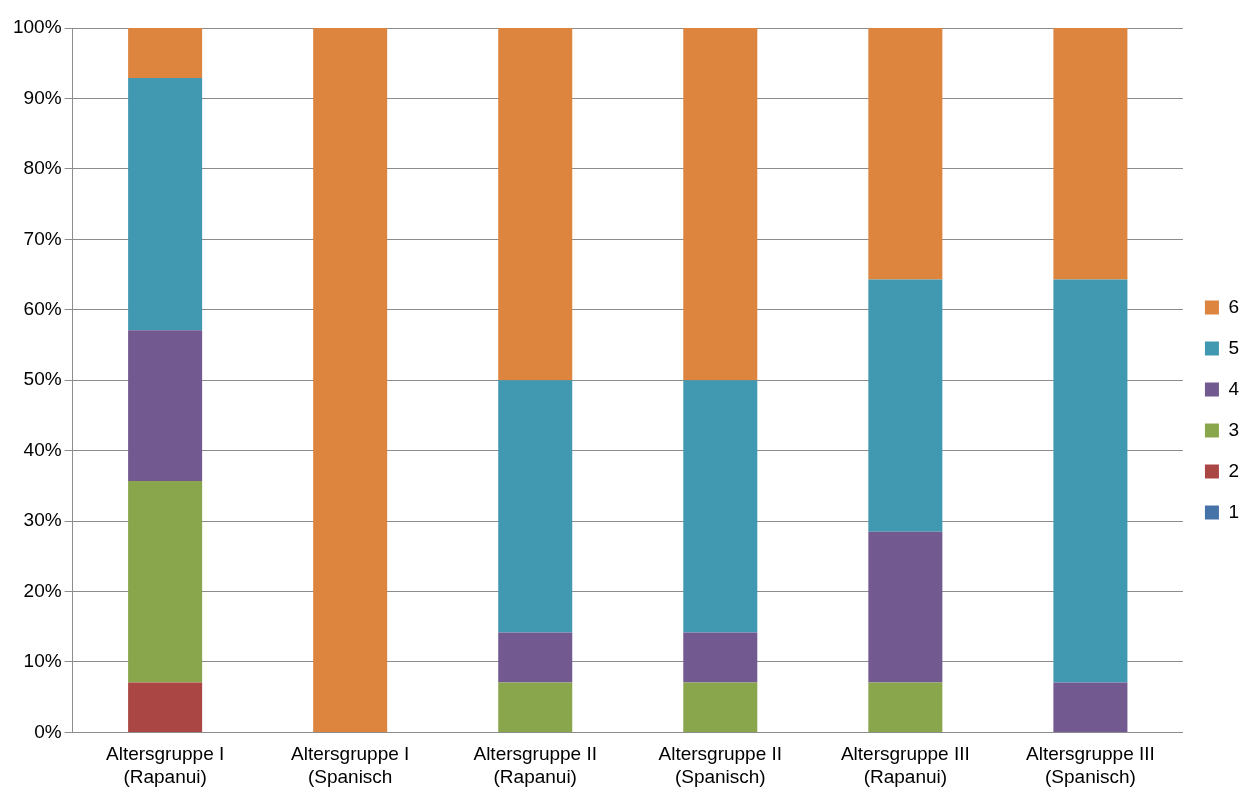 The image size is (1259, 812). What do you see at coordinates (1234, 511) in the screenshot?
I see `legend-label: 1` at bounding box center [1234, 511].